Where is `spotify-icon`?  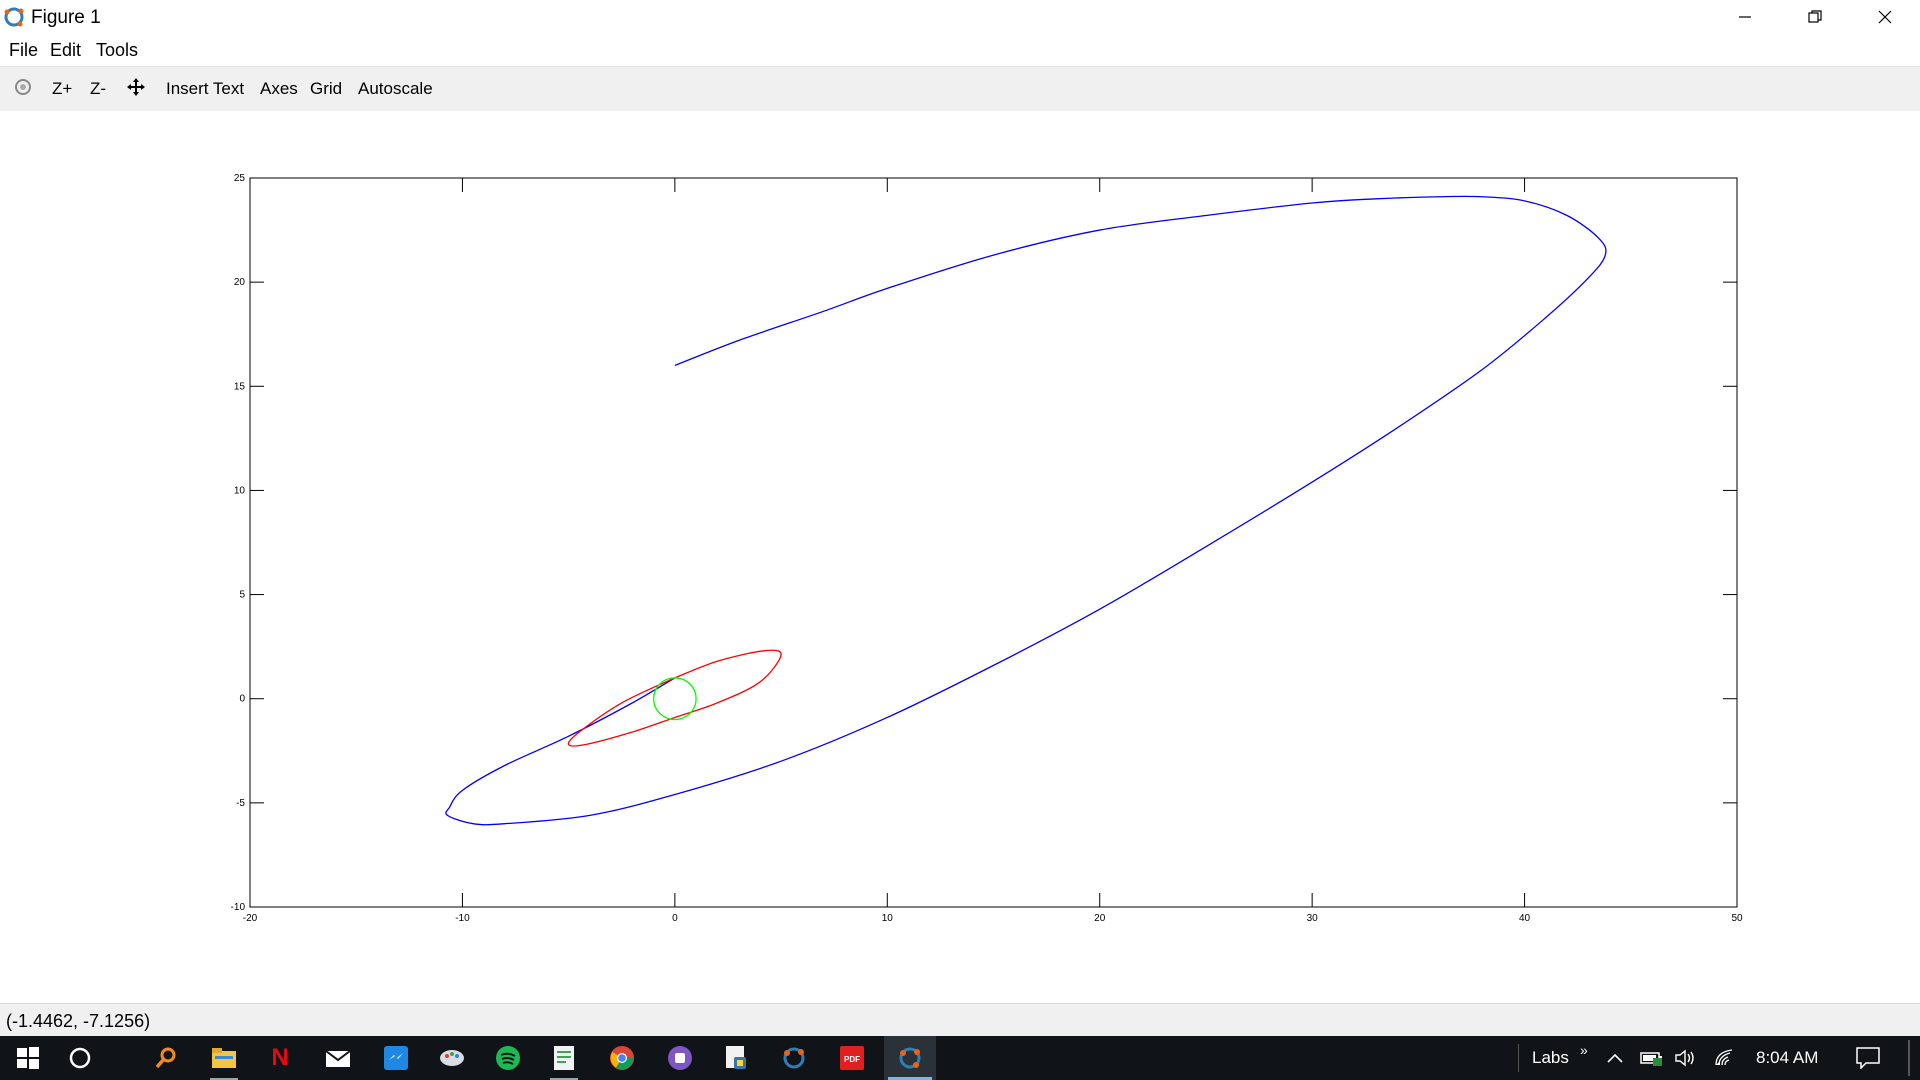
spotify-icon is located at coordinates (508, 1058).